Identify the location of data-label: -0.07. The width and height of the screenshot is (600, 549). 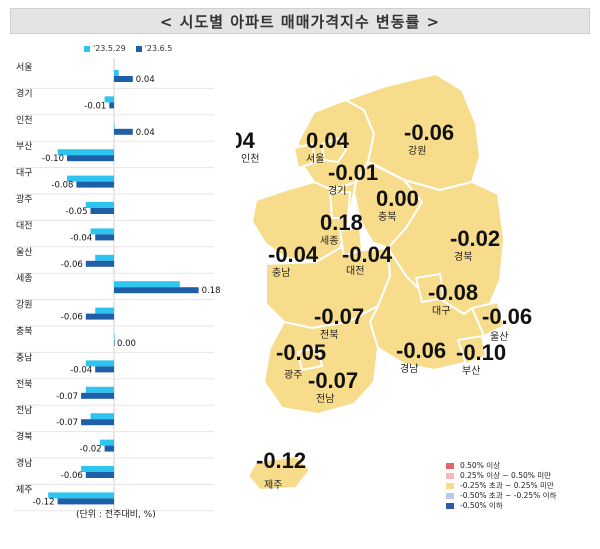
(67, 397).